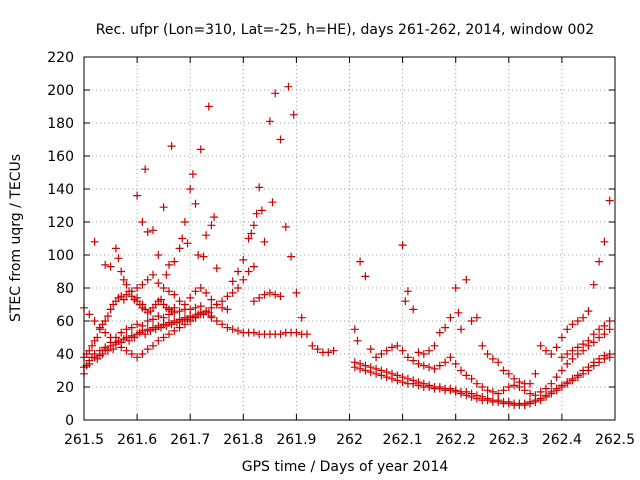  What do you see at coordinates (65, 322) in the screenshot?
I see `y-tick-label: 60` at bounding box center [65, 322].